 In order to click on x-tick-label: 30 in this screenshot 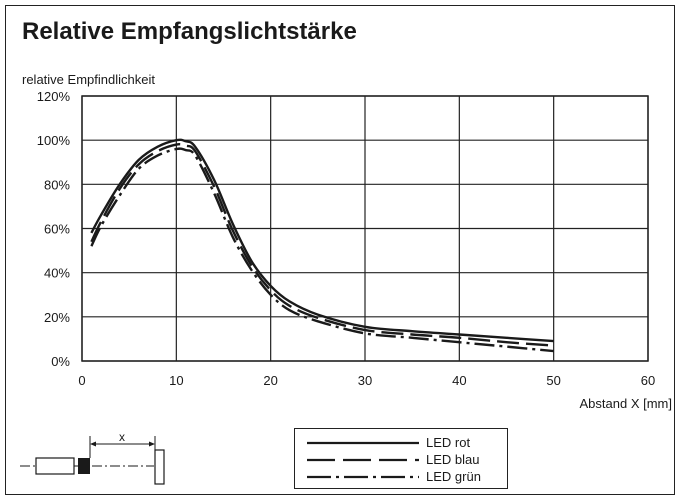, I will do `click(365, 380)`.